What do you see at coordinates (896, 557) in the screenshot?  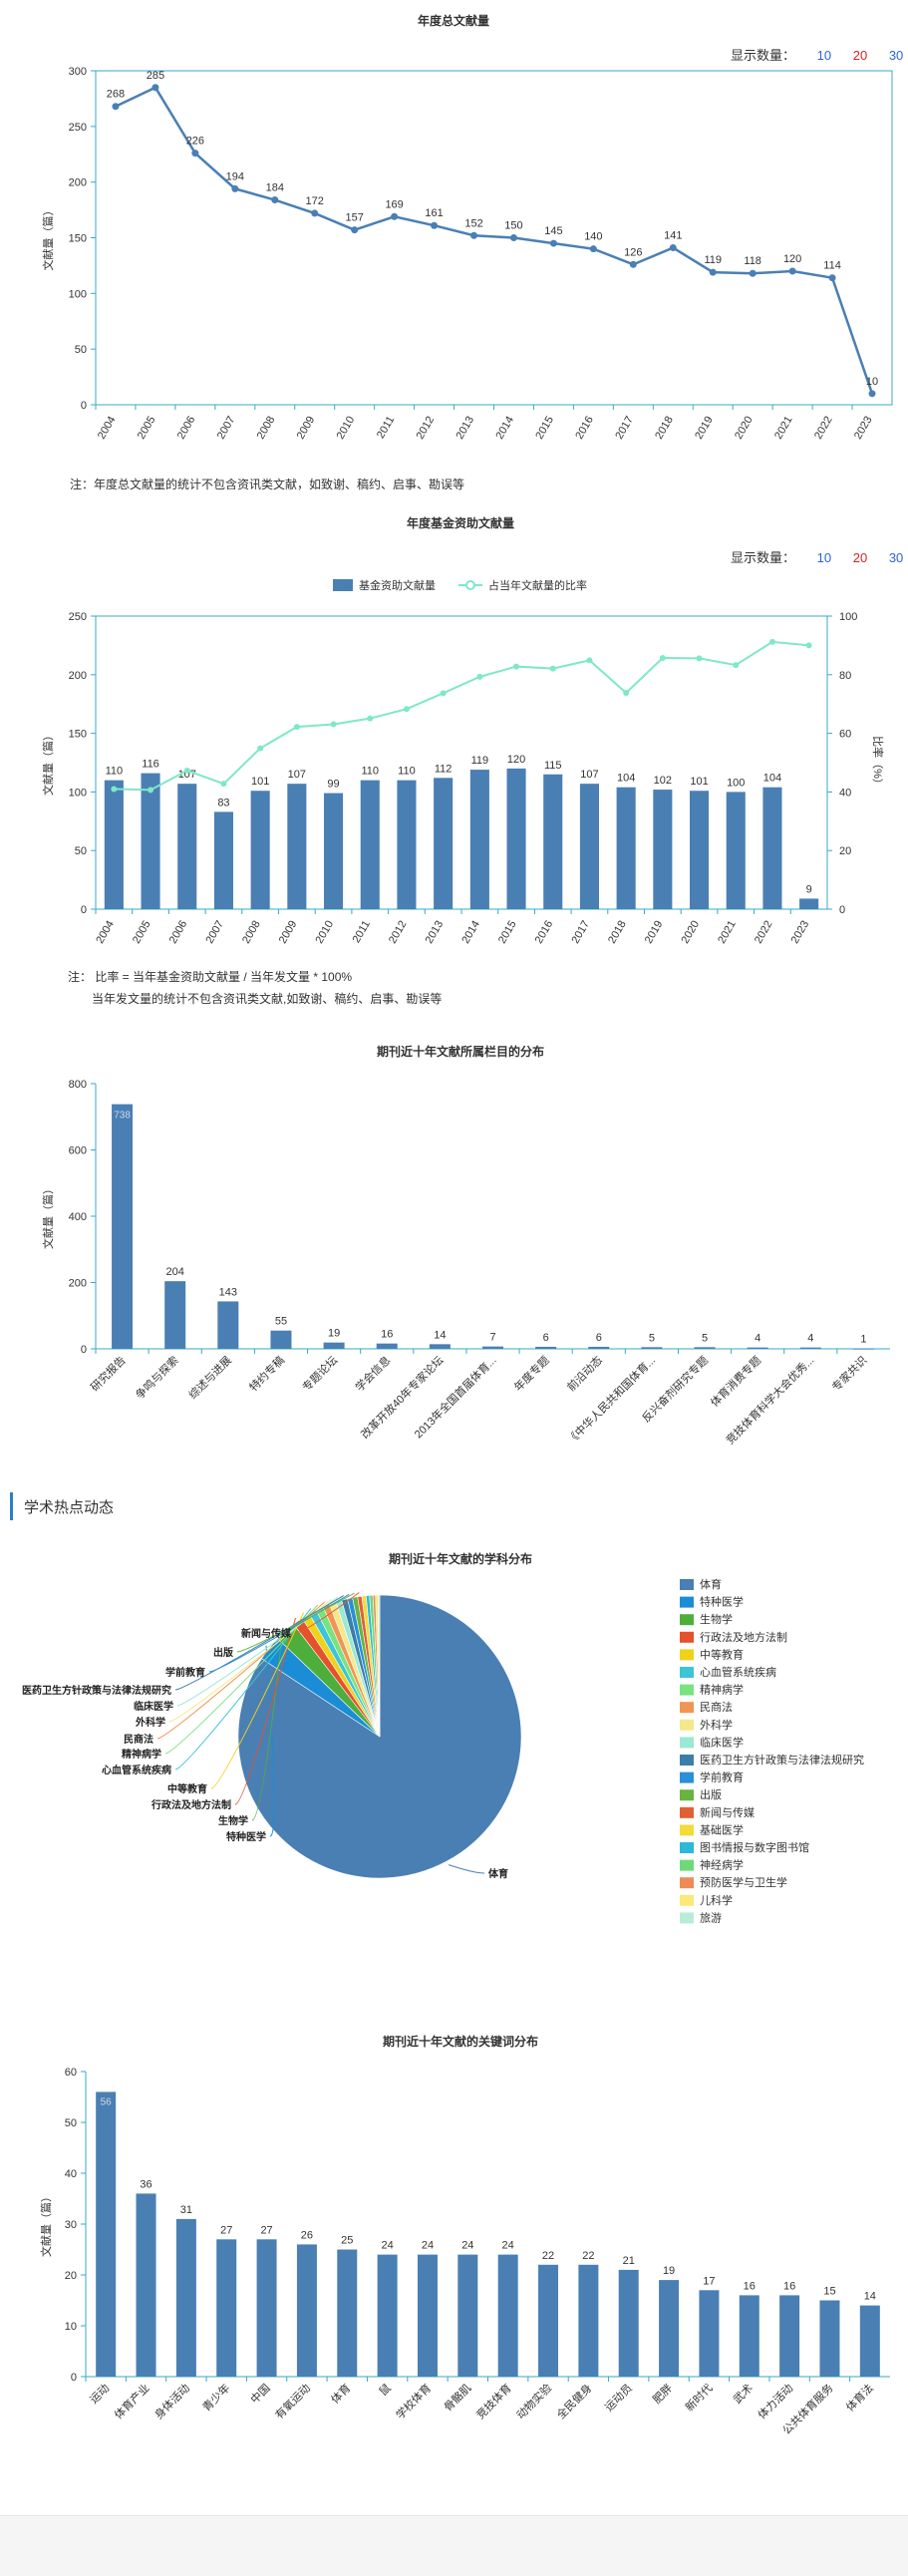 I see `chart2-count-30: 30` at bounding box center [896, 557].